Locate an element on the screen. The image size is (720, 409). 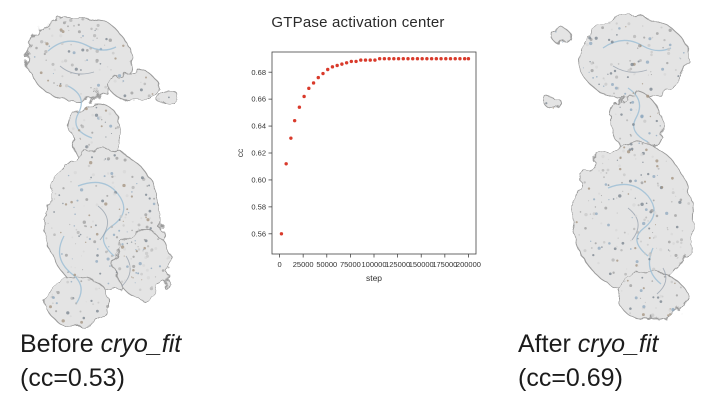
chart-title: GTPase activation center is located at coordinates (358, 22).